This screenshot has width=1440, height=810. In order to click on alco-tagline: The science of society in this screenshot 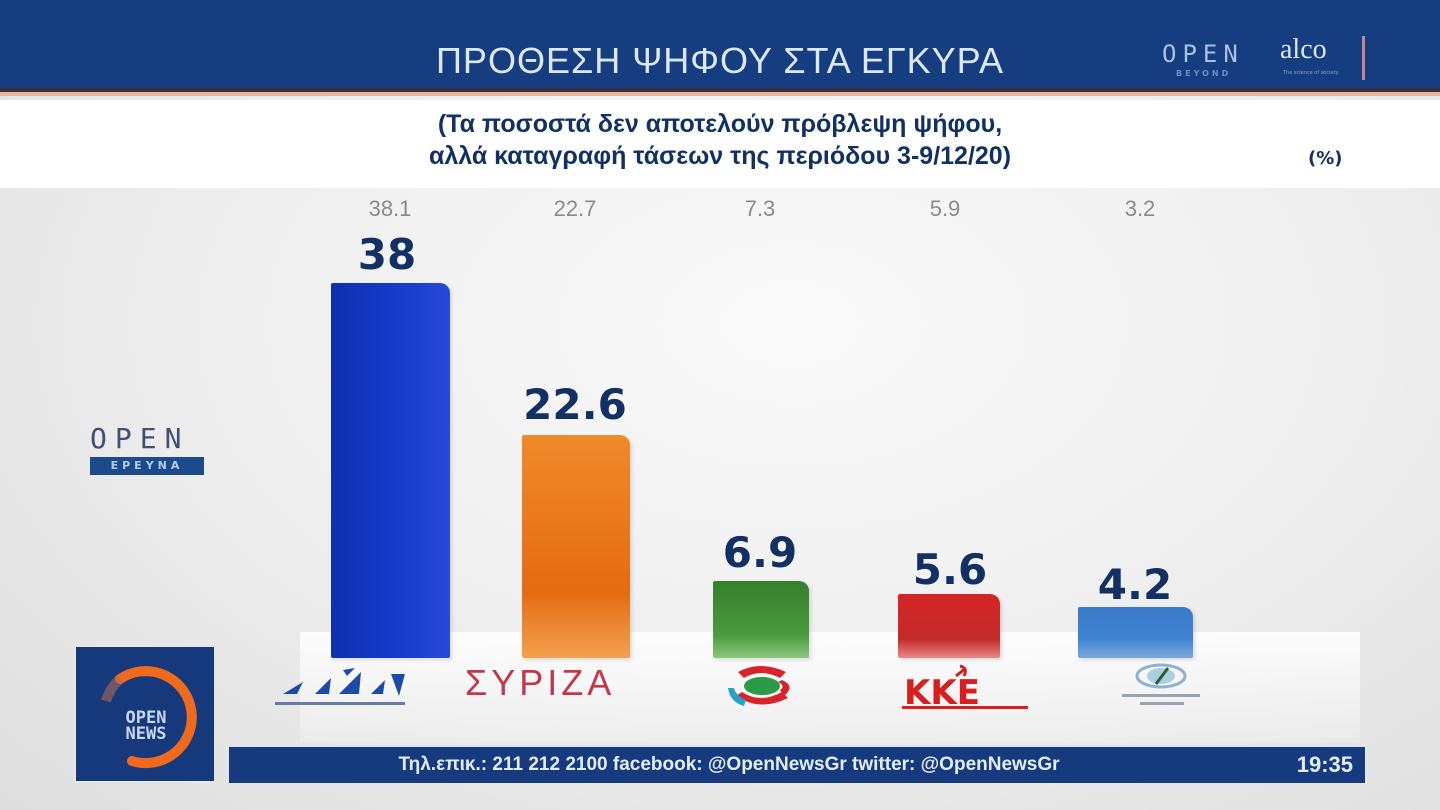, I will do `click(1311, 73)`.